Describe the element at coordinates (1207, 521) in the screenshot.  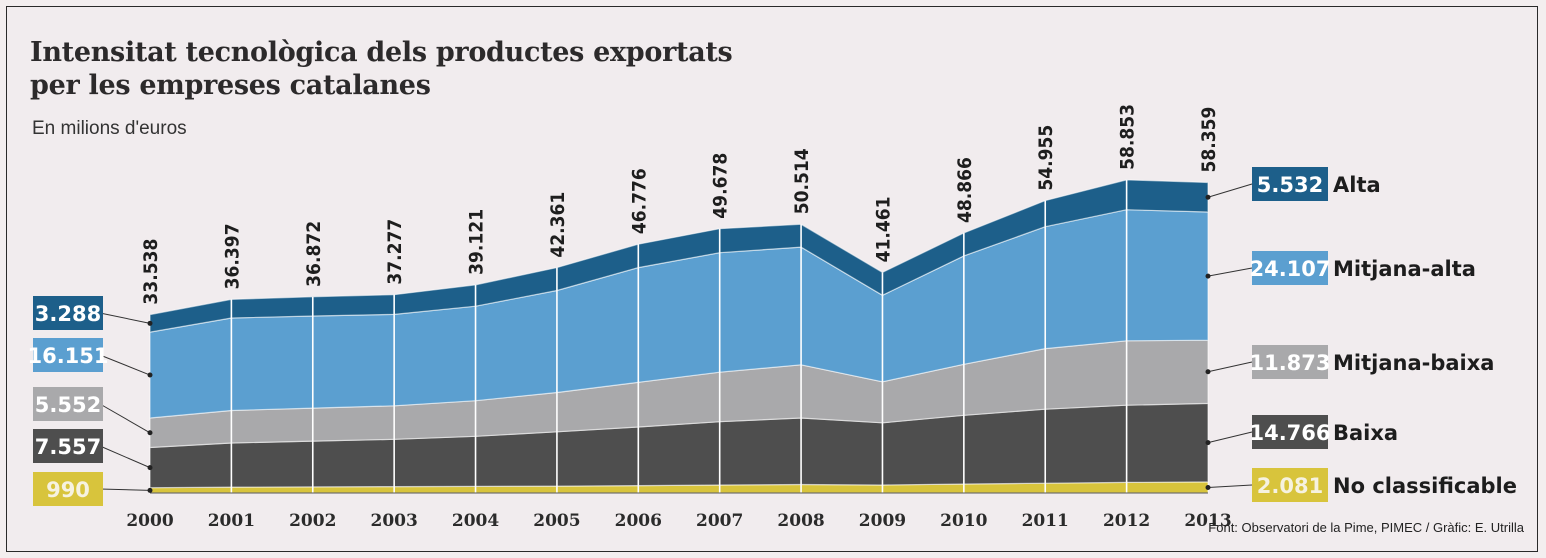
I see `x-tick-label: 2013` at that location.